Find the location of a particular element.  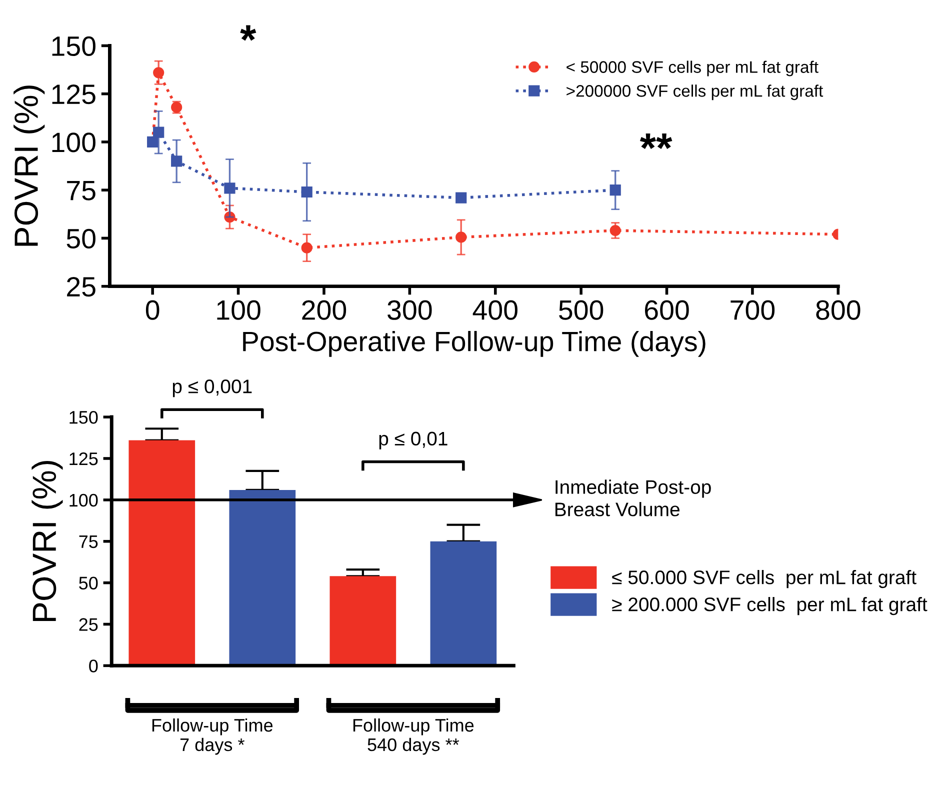

x-tick-label: 0 is located at coordinates (153, 310).